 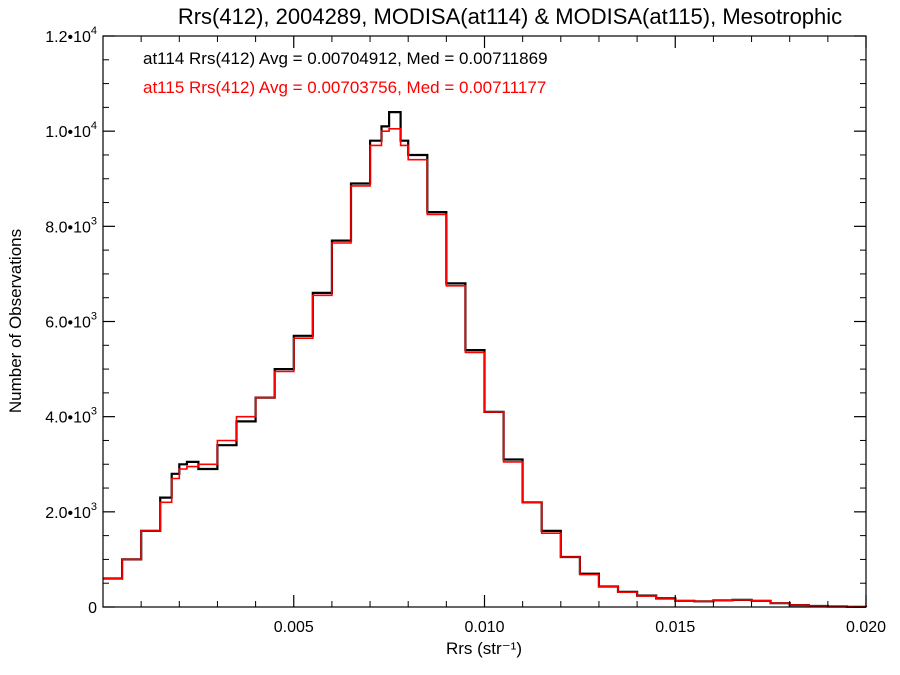 What do you see at coordinates (71, 416) in the screenshot?
I see `y-tick-label: 4.0•103` at bounding box center [71, 416].